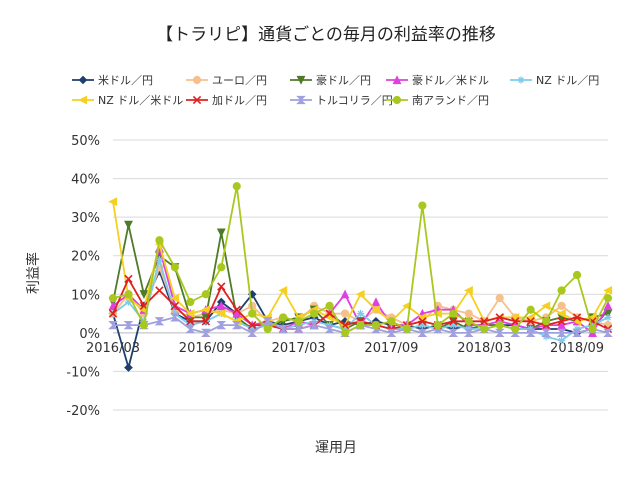  I want to click on legend-item: 南アランド／円, so click(437, 100).